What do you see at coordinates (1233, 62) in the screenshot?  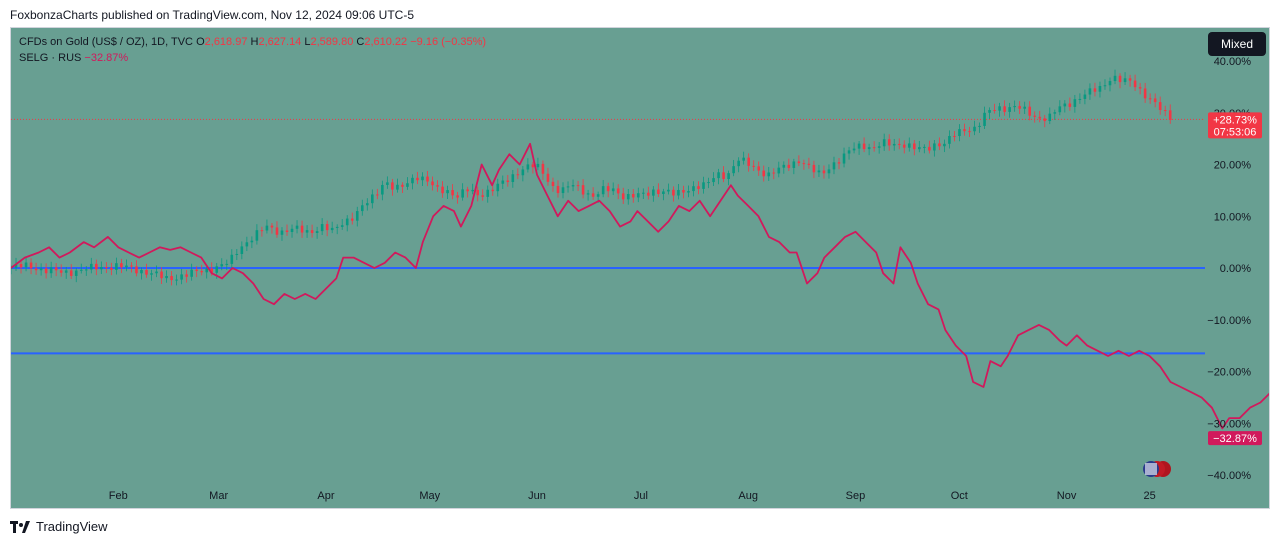 I see `y-tick-label: 40.00%` at bounding box center [1233, 62].